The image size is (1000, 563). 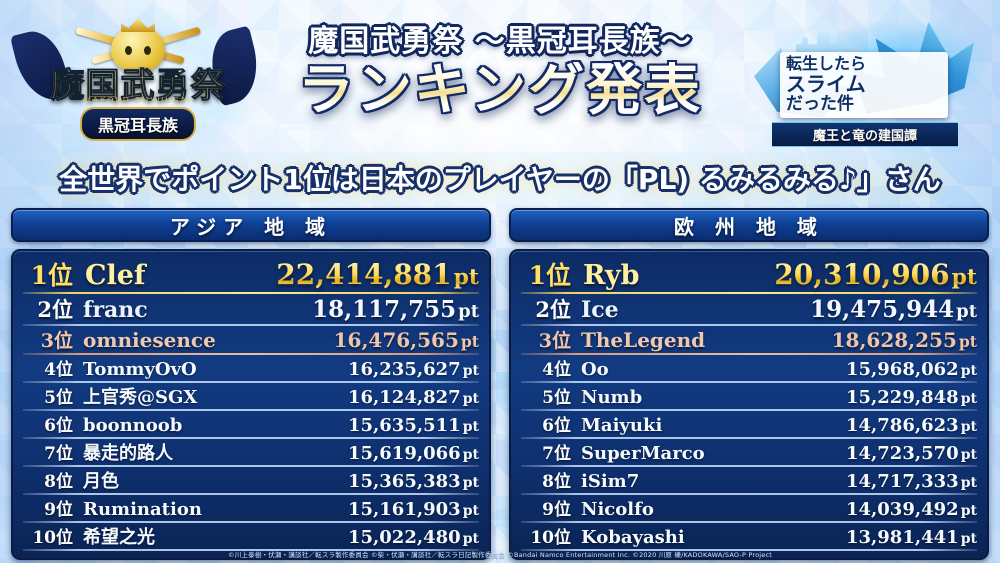 I want to click on player-points: 14,717,333 pt, so click(x=911, y=481).